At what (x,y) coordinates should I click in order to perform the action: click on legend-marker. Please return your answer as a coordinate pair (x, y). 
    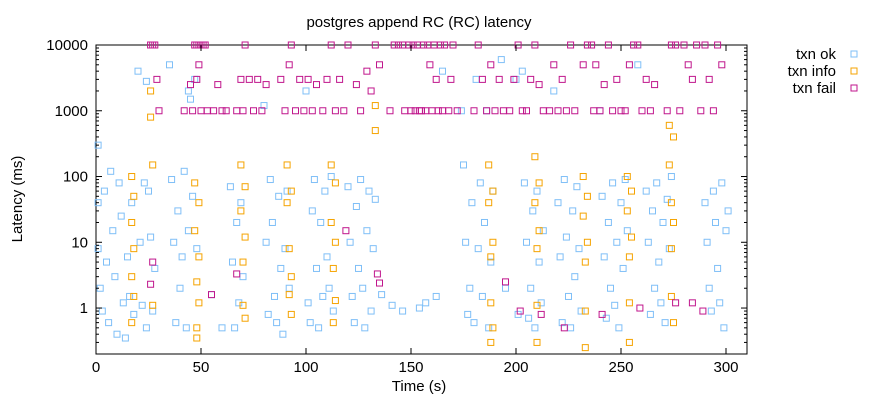
    Looking at the image, I should click on (854, 88).